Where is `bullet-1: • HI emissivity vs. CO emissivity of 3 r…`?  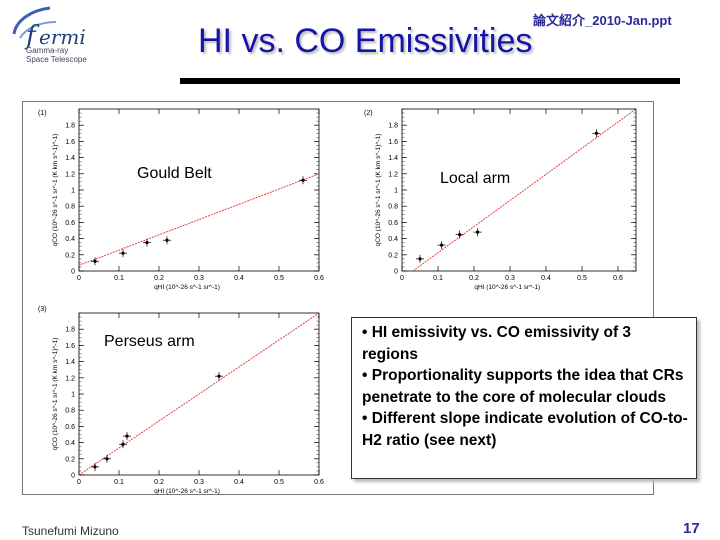 bullet-1: • HI emissivity vs. CO emissivity of 3 r… is located at coordinates (497, 343).